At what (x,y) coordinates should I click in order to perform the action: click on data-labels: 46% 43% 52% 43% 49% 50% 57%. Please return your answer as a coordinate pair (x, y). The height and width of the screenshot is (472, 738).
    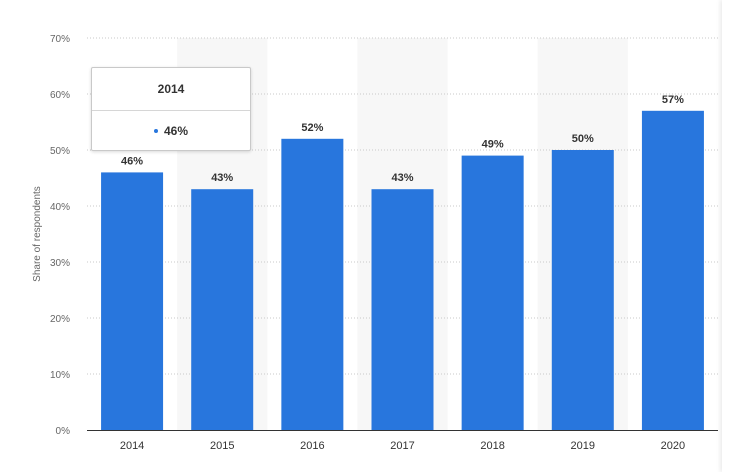
    Looking at the image, I should click on (402, 139).